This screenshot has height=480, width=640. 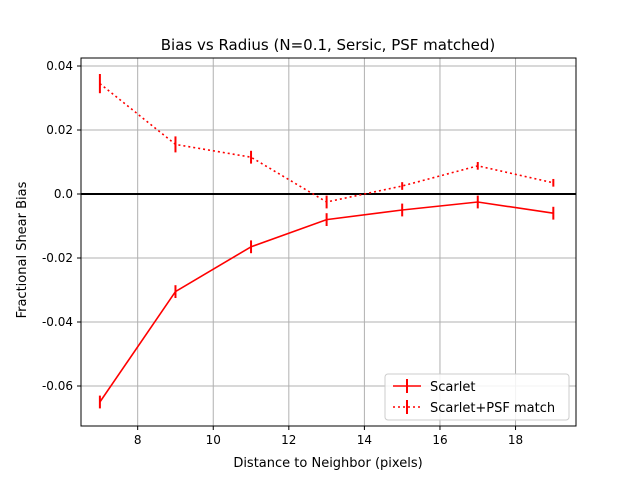 What do you see at coordinates (213, 440) in the screenshot?
I see `x-tick-label: 10` at bounding box center [213, 440].